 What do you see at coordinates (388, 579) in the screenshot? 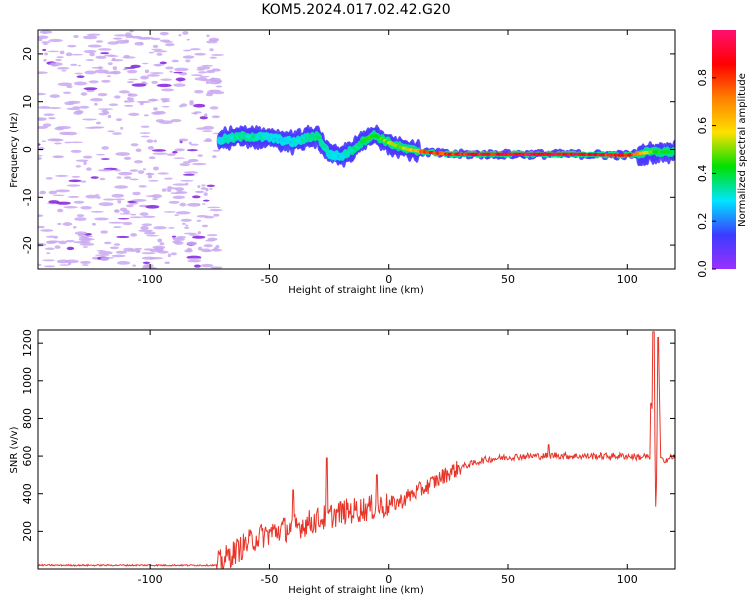
I see `x-tick-label: 0` at bounding box center [388, 579].